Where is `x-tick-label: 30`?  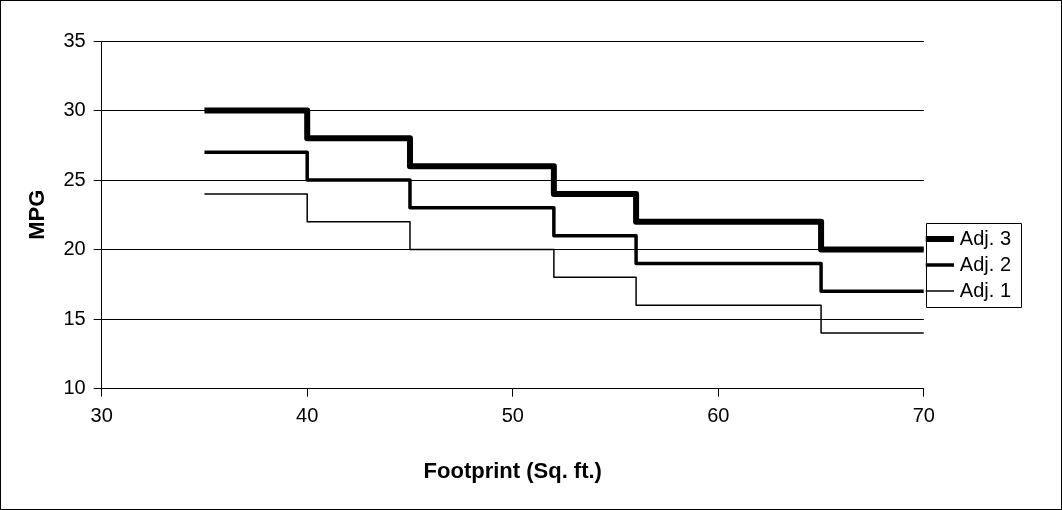
x-tick-label: 30 is located at coordinates (101, 415).